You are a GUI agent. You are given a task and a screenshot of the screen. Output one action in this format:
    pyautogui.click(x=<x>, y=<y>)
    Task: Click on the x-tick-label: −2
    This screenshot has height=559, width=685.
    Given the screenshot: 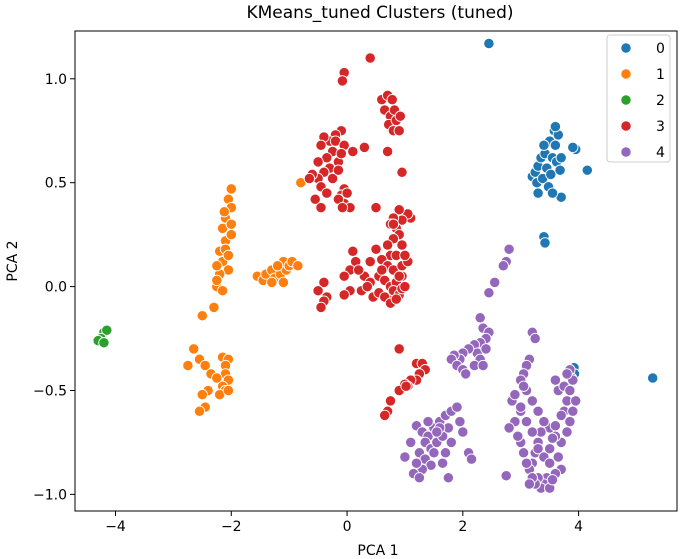 What is the action you would take?
    pyautogui.click(x=231, y=527)
    